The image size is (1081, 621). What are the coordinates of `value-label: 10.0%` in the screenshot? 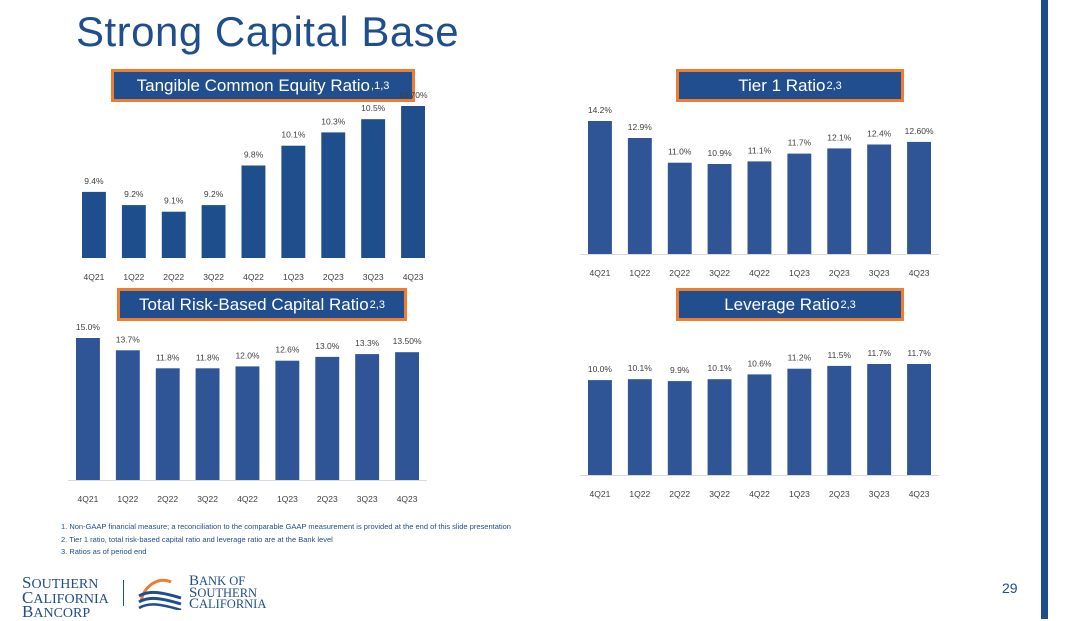 It's located at (600, 369).